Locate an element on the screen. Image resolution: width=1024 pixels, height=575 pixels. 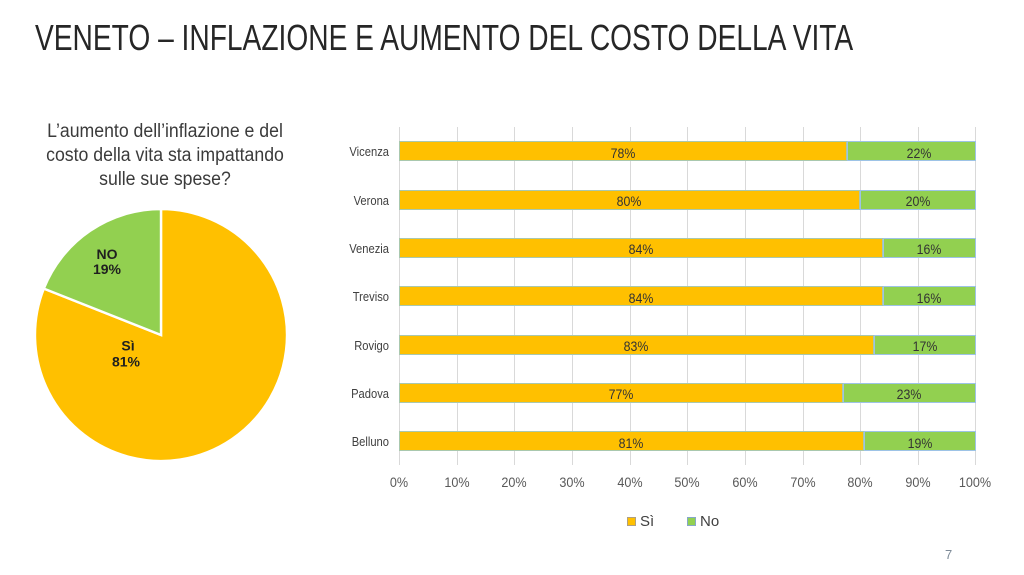
svg-text: 19% is located at coordinates (107, 269).